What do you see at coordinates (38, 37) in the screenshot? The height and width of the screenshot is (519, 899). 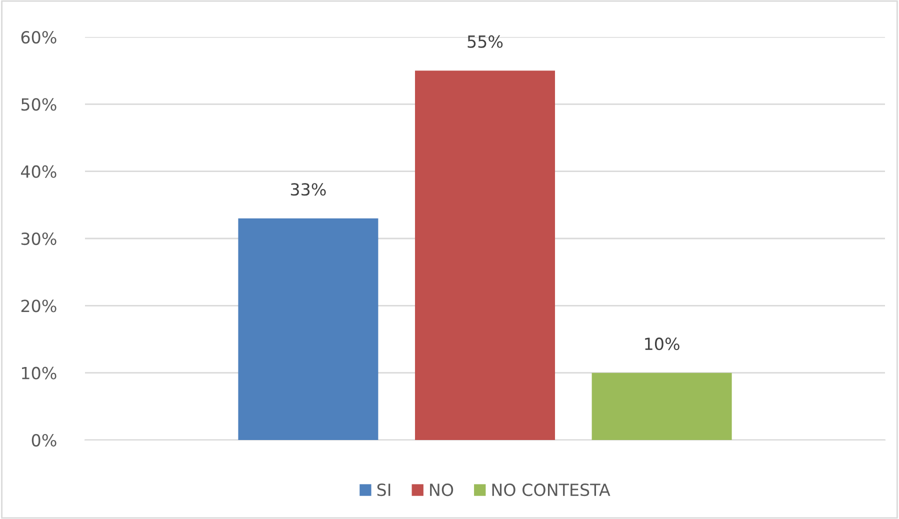 I see `y-tick-label: 60%` at bounding box center [38, 37].